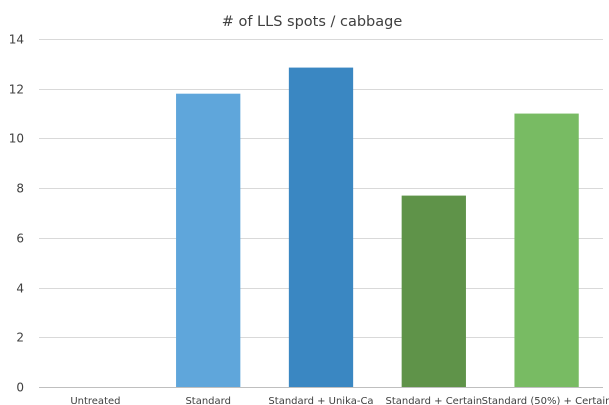  What do you see at coordinates (208, 400) in the screenshot?
I see `x-category-label: Standard` at bounding box center [208, 400].